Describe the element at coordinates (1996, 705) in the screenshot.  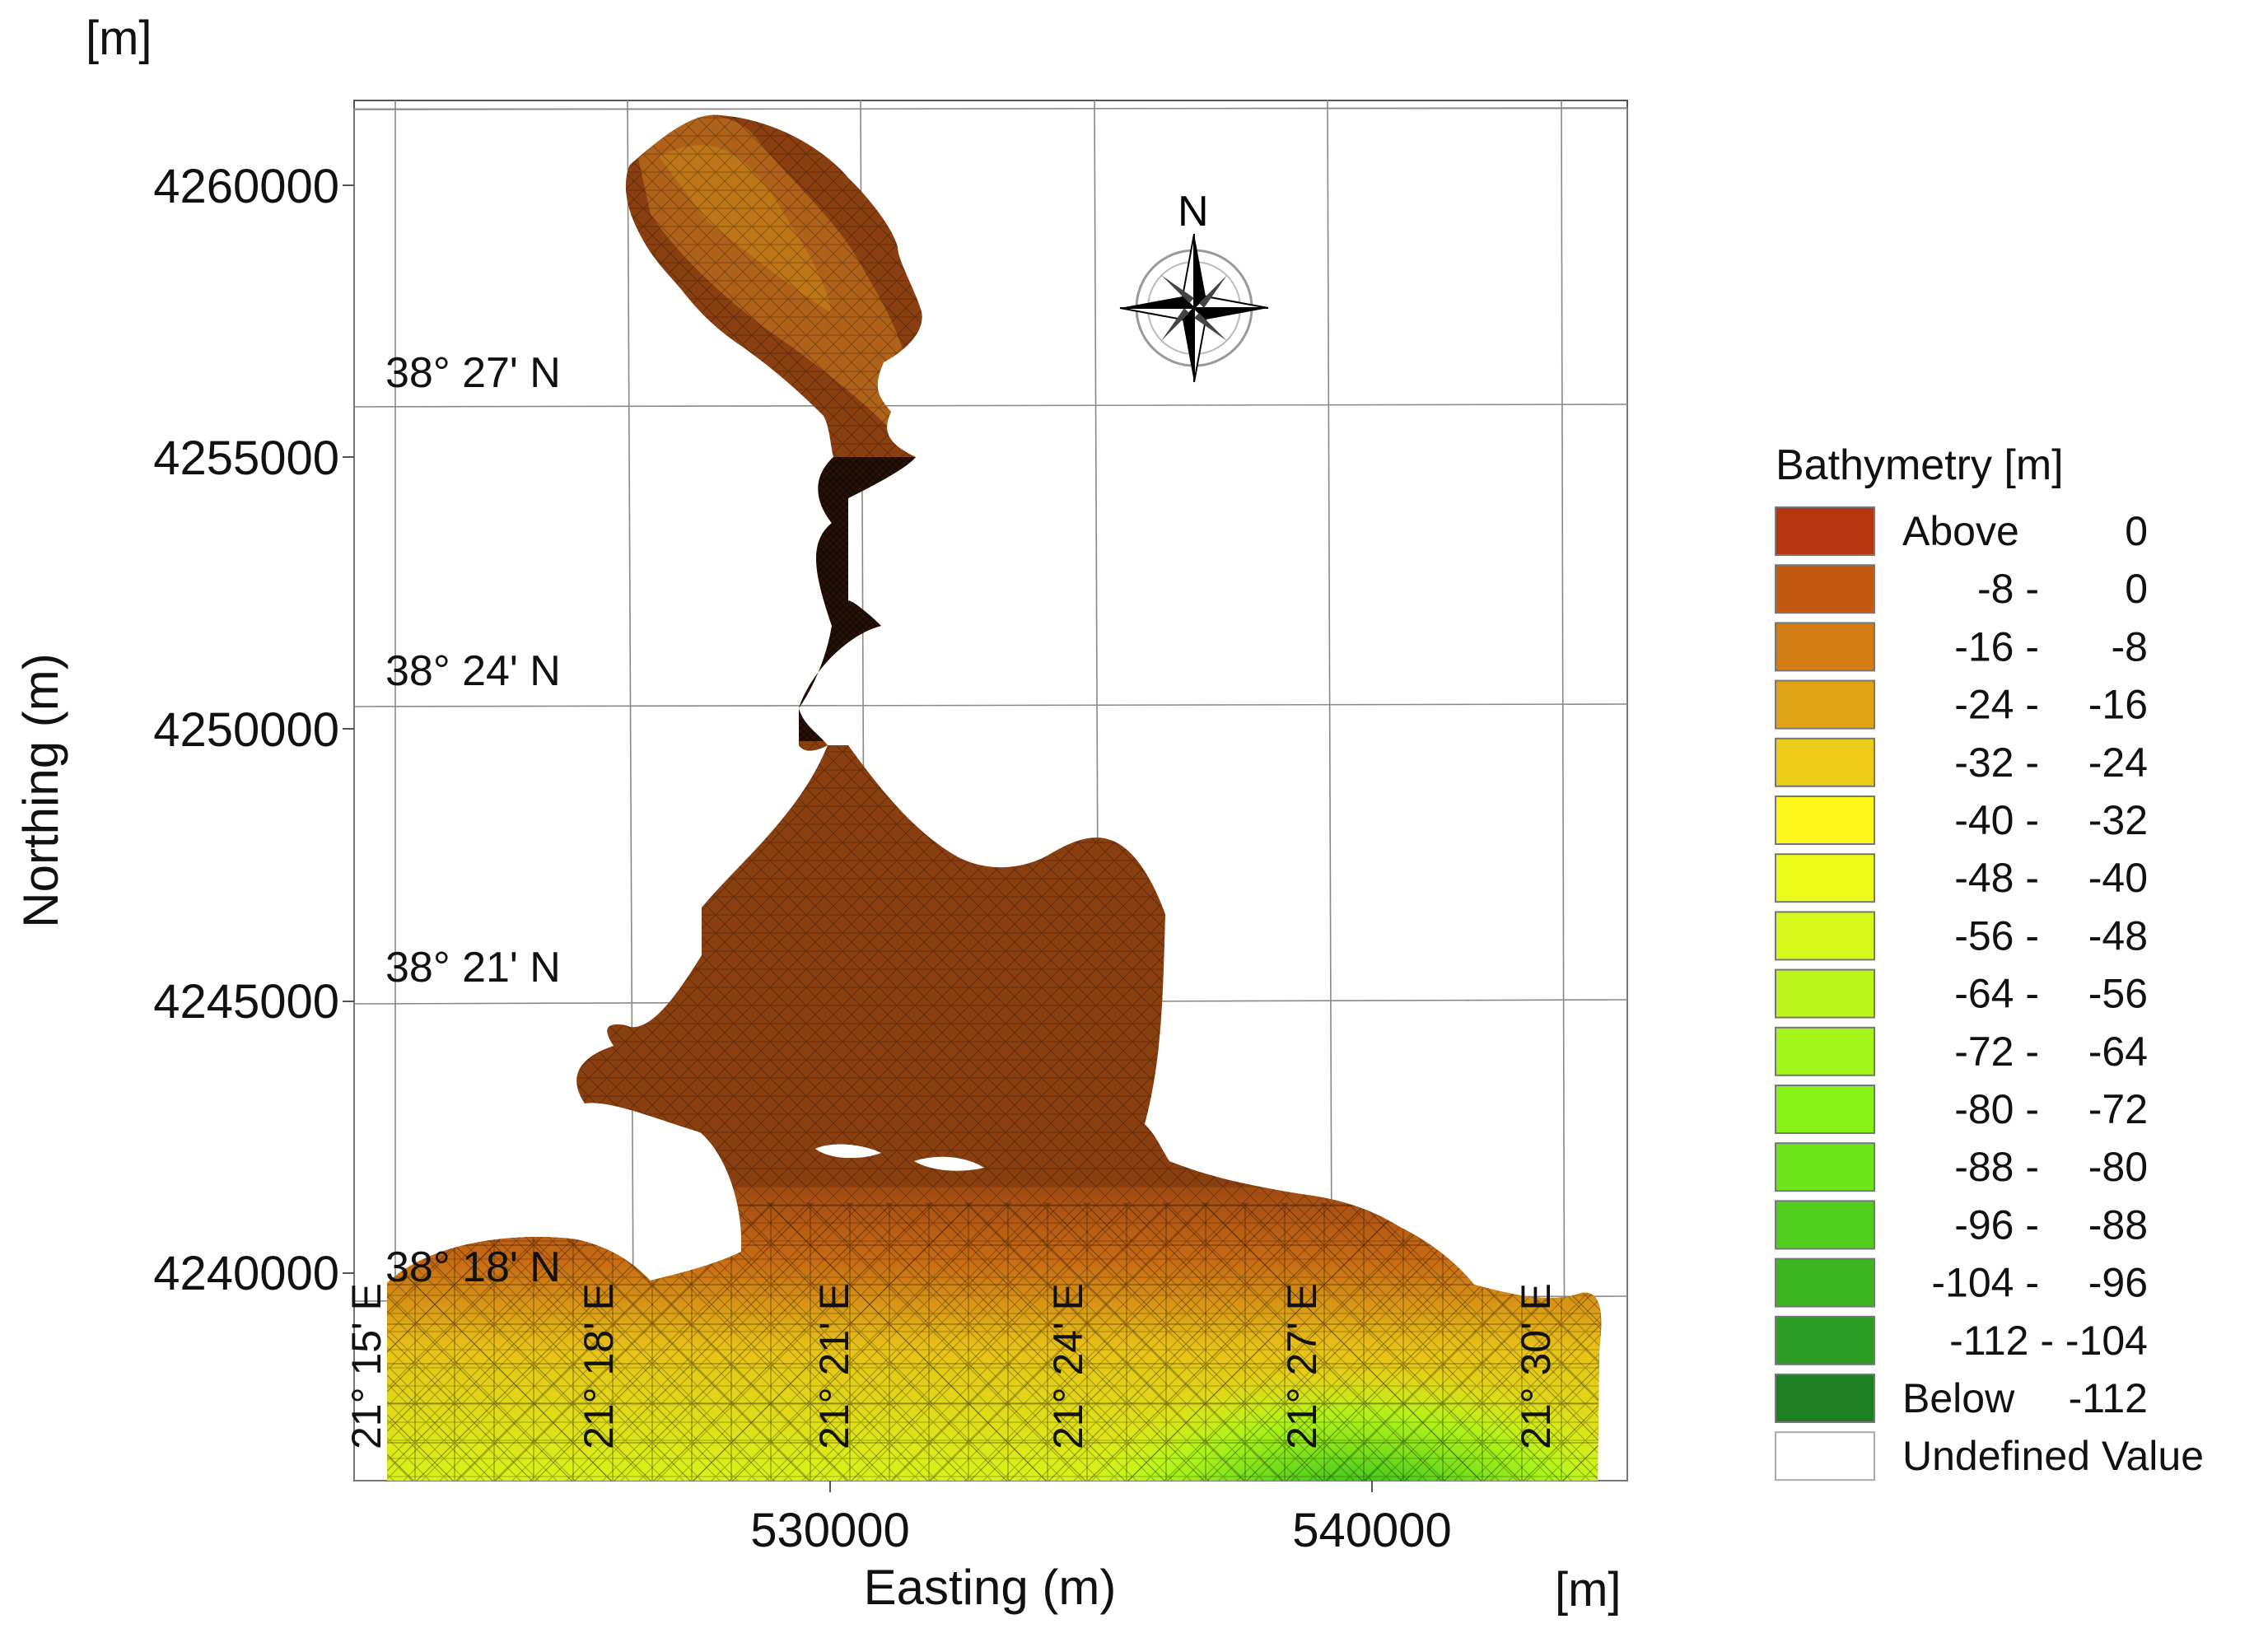
I see `legend-range-from: -24 -` at that location.